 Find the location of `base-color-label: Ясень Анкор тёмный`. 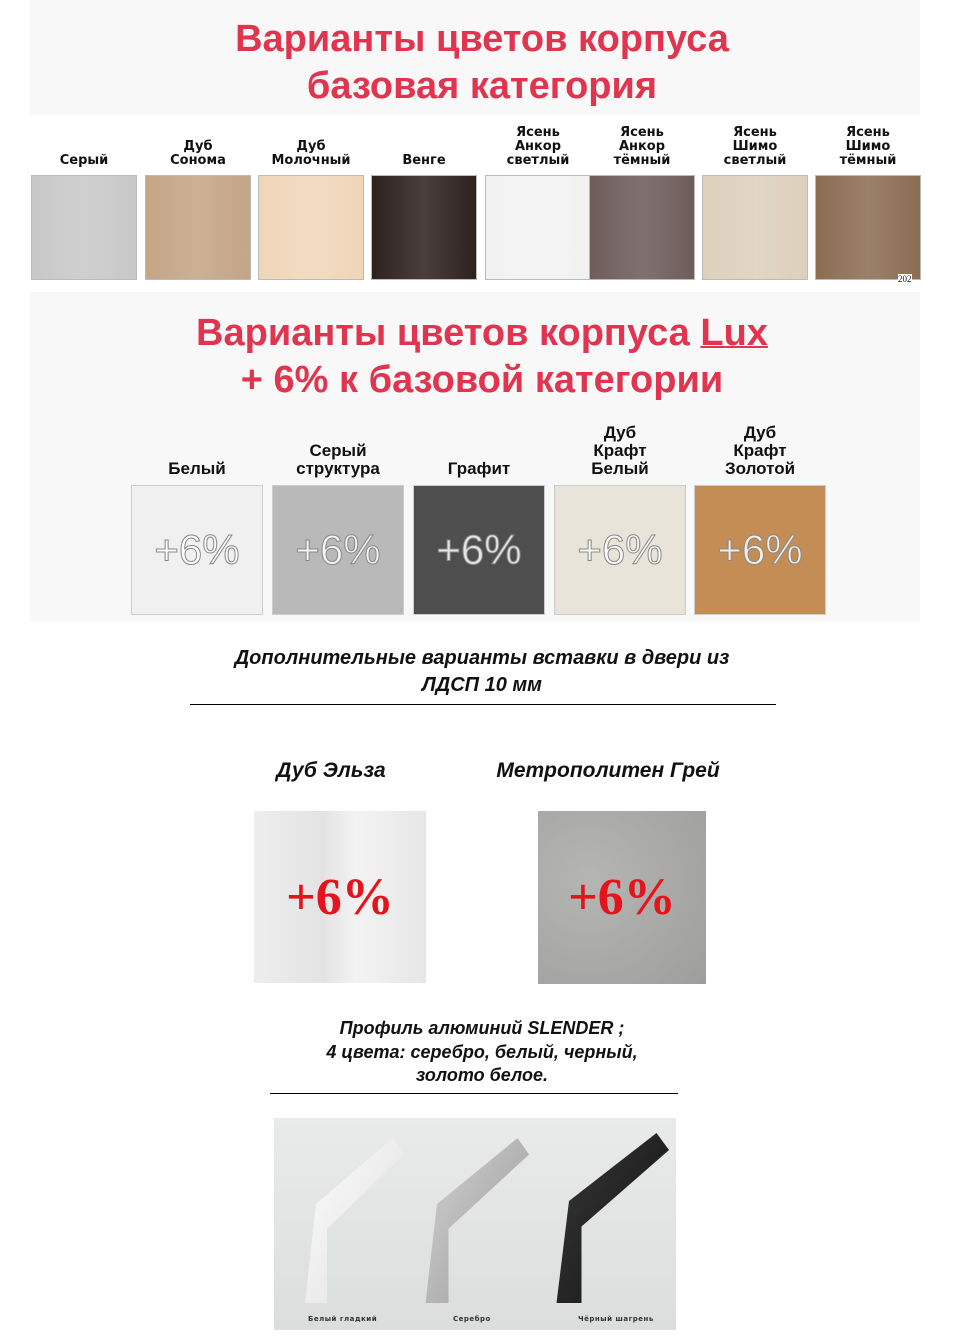

base-color-label: Ясень Анкор тёмный is located at coordinates (642, 146).